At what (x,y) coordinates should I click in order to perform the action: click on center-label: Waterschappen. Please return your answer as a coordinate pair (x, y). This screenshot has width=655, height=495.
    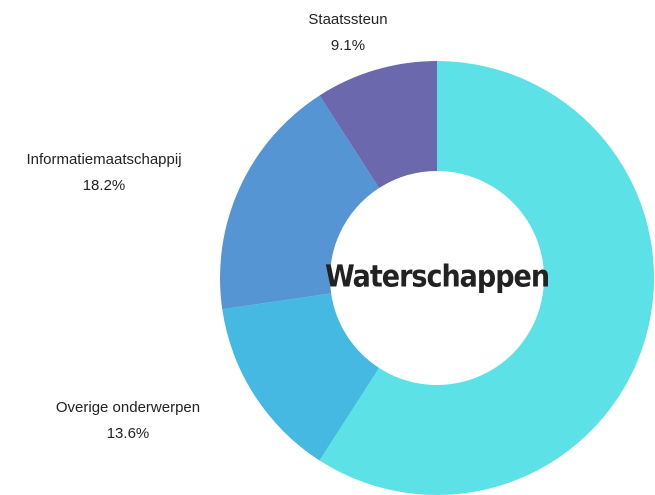
    Looking at the image, I should click on (437, 277).